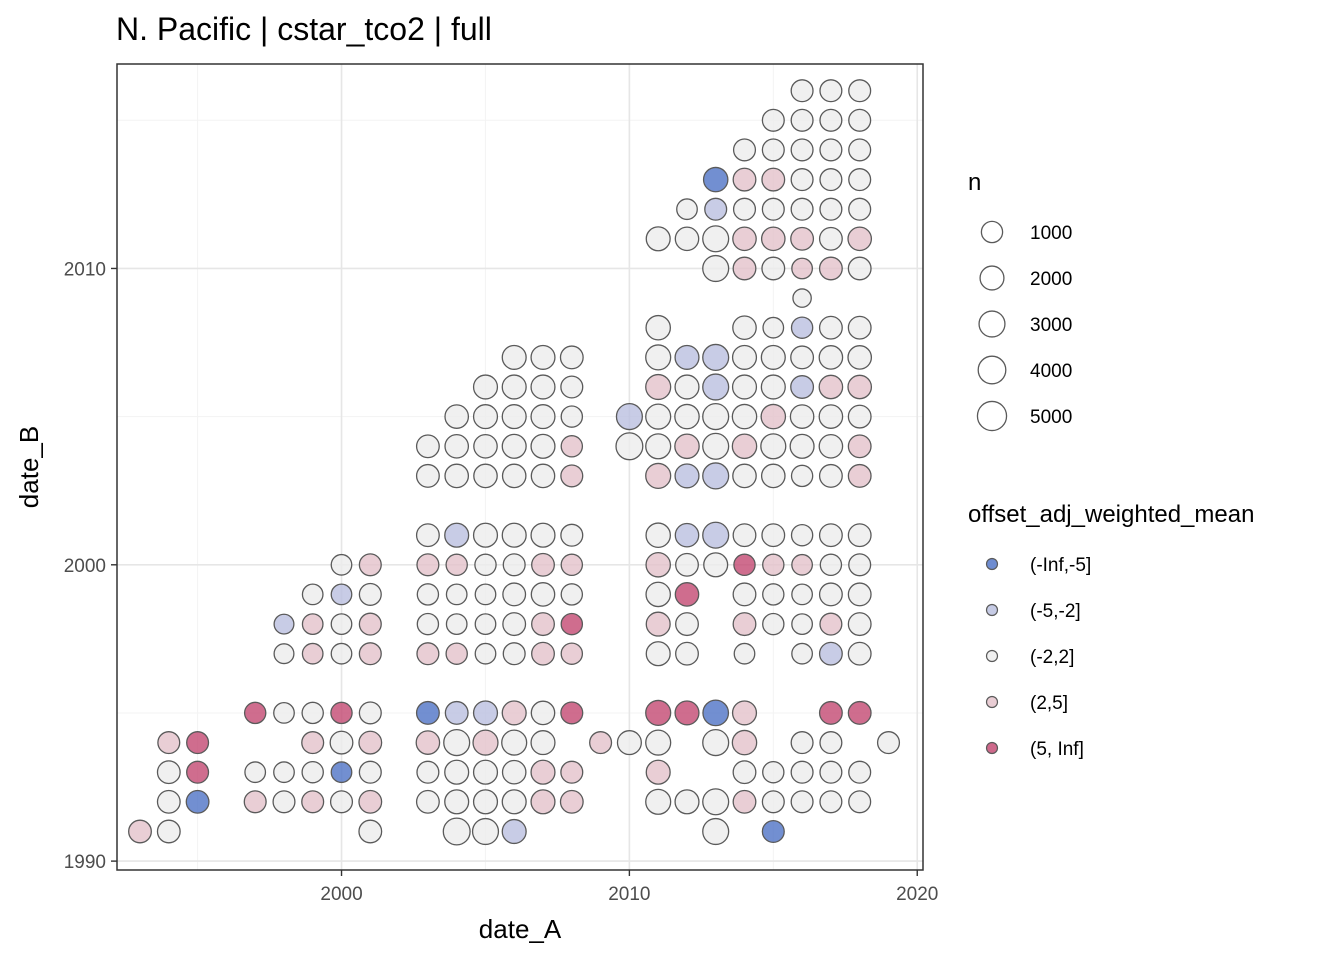 This screenshot has width=1344, height=960. Describe the element at coordinates (1020, 300) in the screenshot. I see `legend-size: n 1000 2000 3000 4000 5000` at that location.